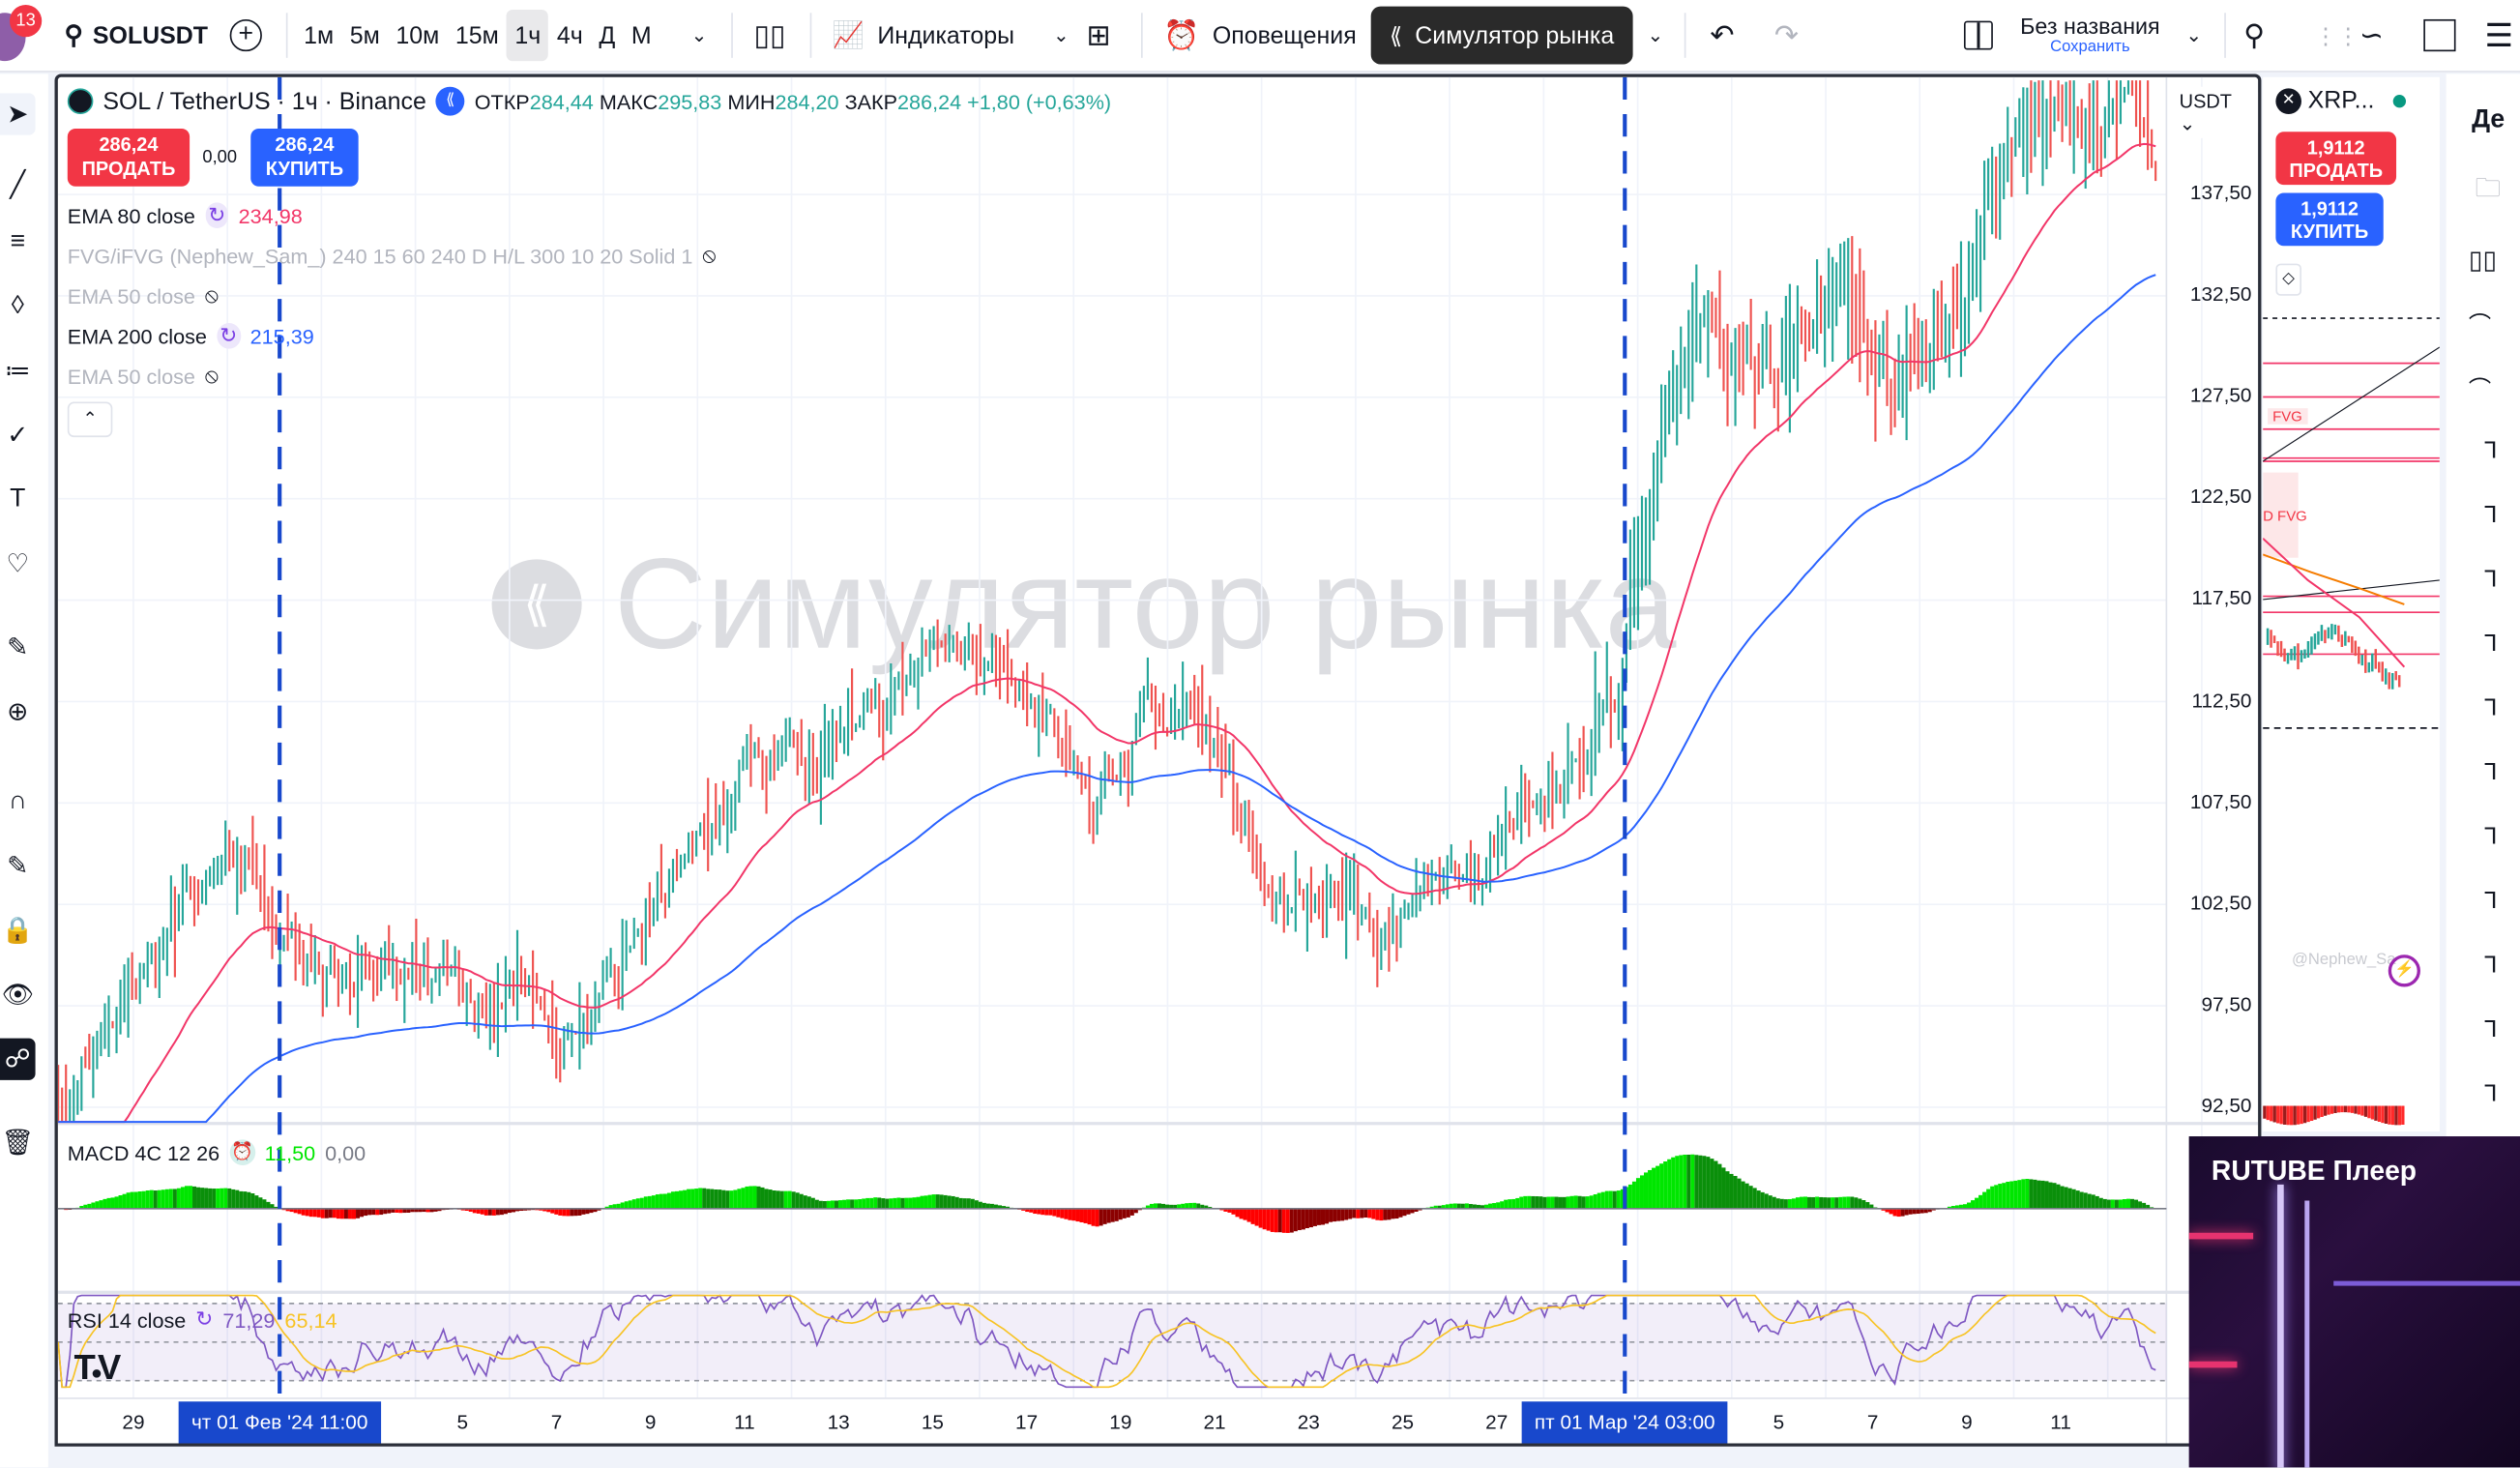  I want to click on compare-symbol-button: +, so click(245, 35).